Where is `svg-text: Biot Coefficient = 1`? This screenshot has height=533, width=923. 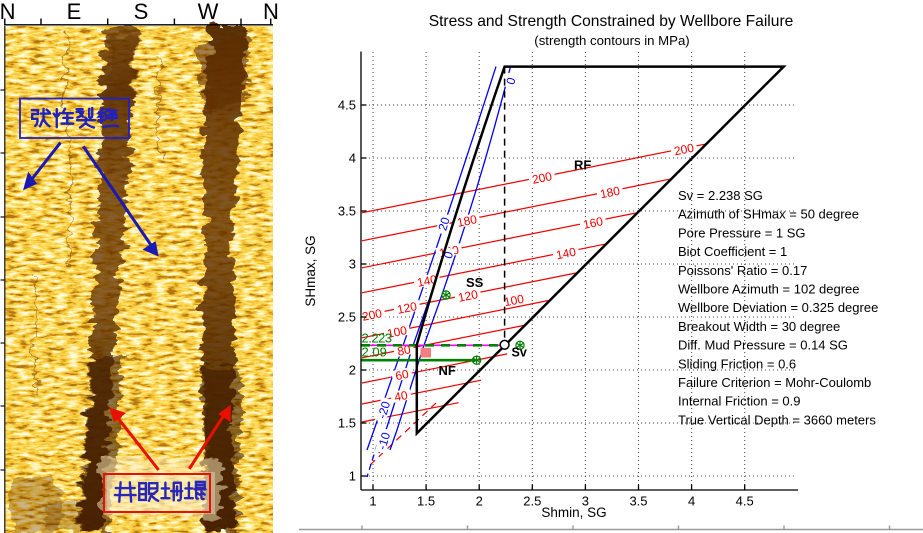 svg-text: Biot Coefficient = 1 is located at coordinates (732, 251).